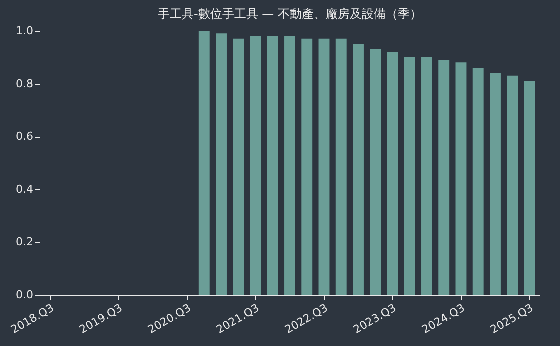 Image resolution: width=560 pixels, height=346 pixels. I want to click on y-tick-label: 0.6, so click(25, 137).